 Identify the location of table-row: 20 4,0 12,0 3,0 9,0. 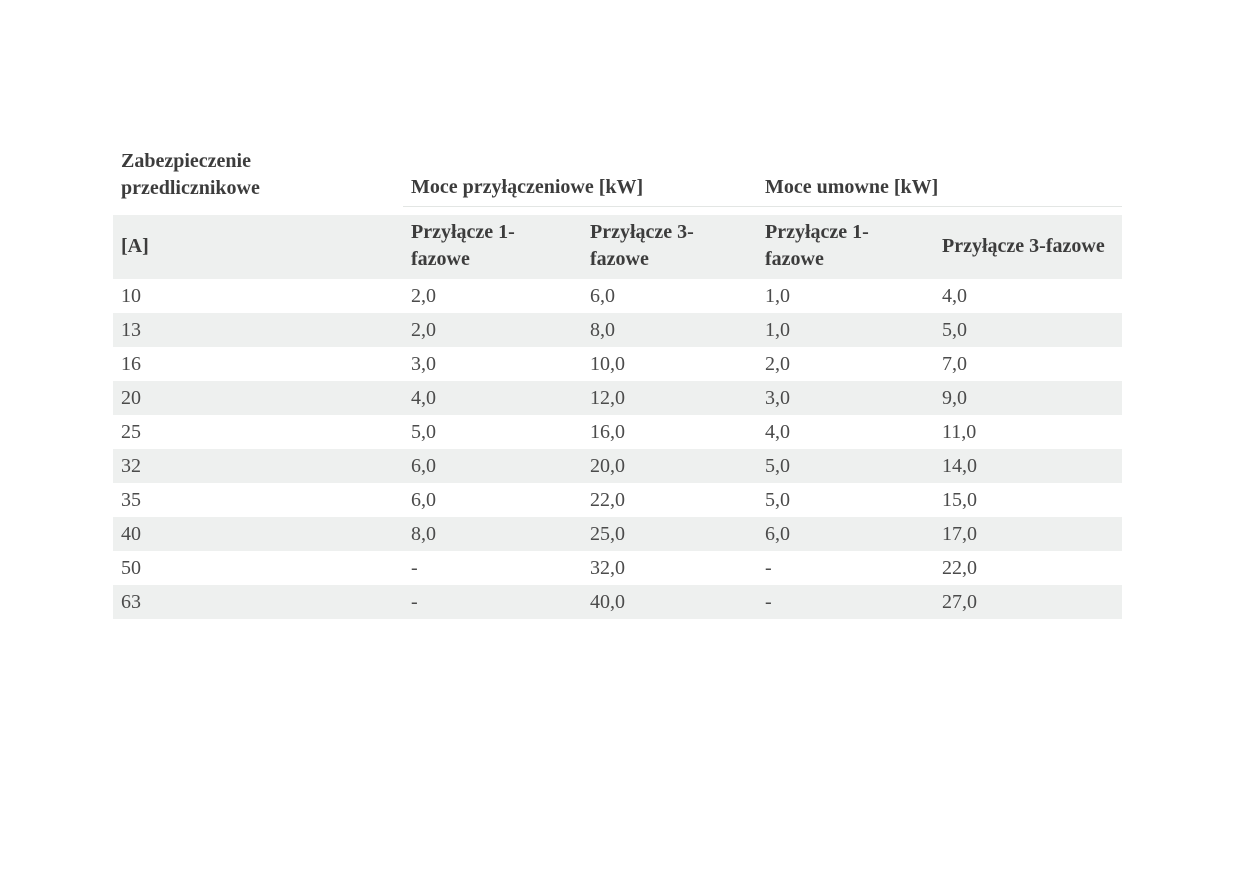
(618, 398).